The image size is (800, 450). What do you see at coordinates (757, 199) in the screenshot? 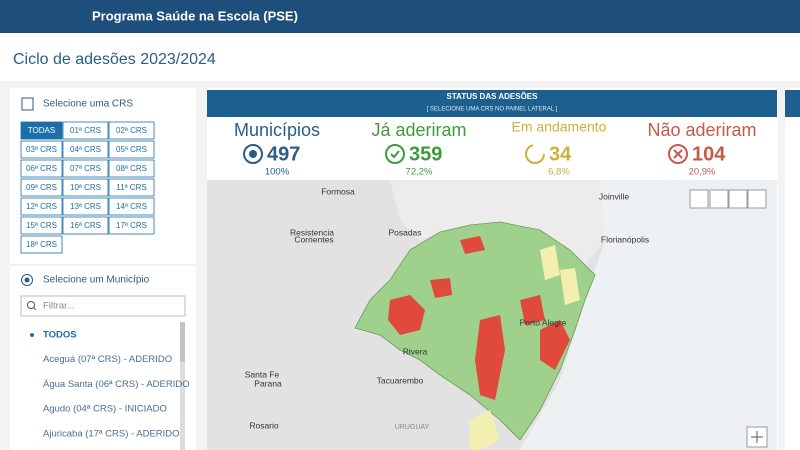
I see `qr-button` at bounding box center [757, 199].